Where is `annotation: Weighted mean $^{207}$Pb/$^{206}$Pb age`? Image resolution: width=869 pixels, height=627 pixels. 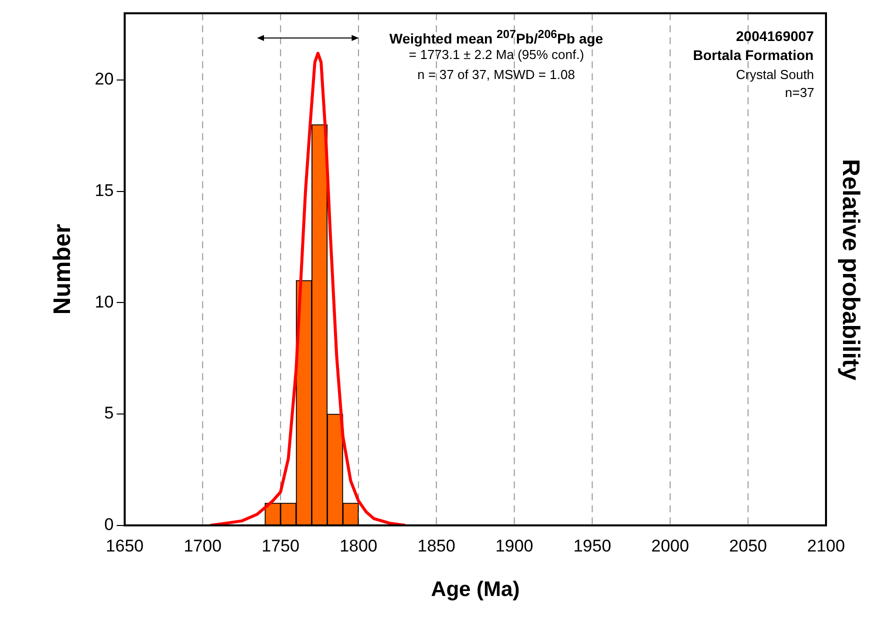 annotation: Weighted mean $^{207}$Pb/$^{206}$Pb age is located at coordinates (496, 37).